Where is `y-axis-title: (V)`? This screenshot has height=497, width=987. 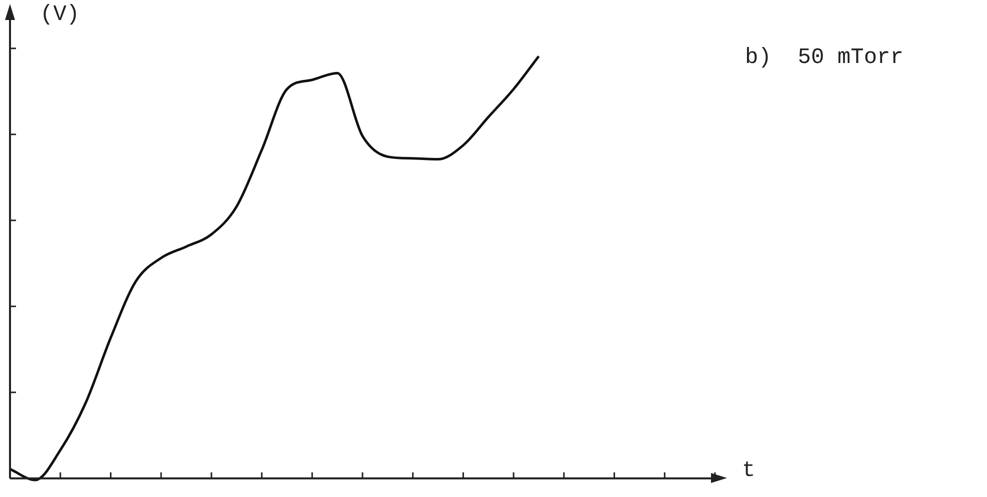 y-axis-title: (V) is located at coordinates (60, 14).